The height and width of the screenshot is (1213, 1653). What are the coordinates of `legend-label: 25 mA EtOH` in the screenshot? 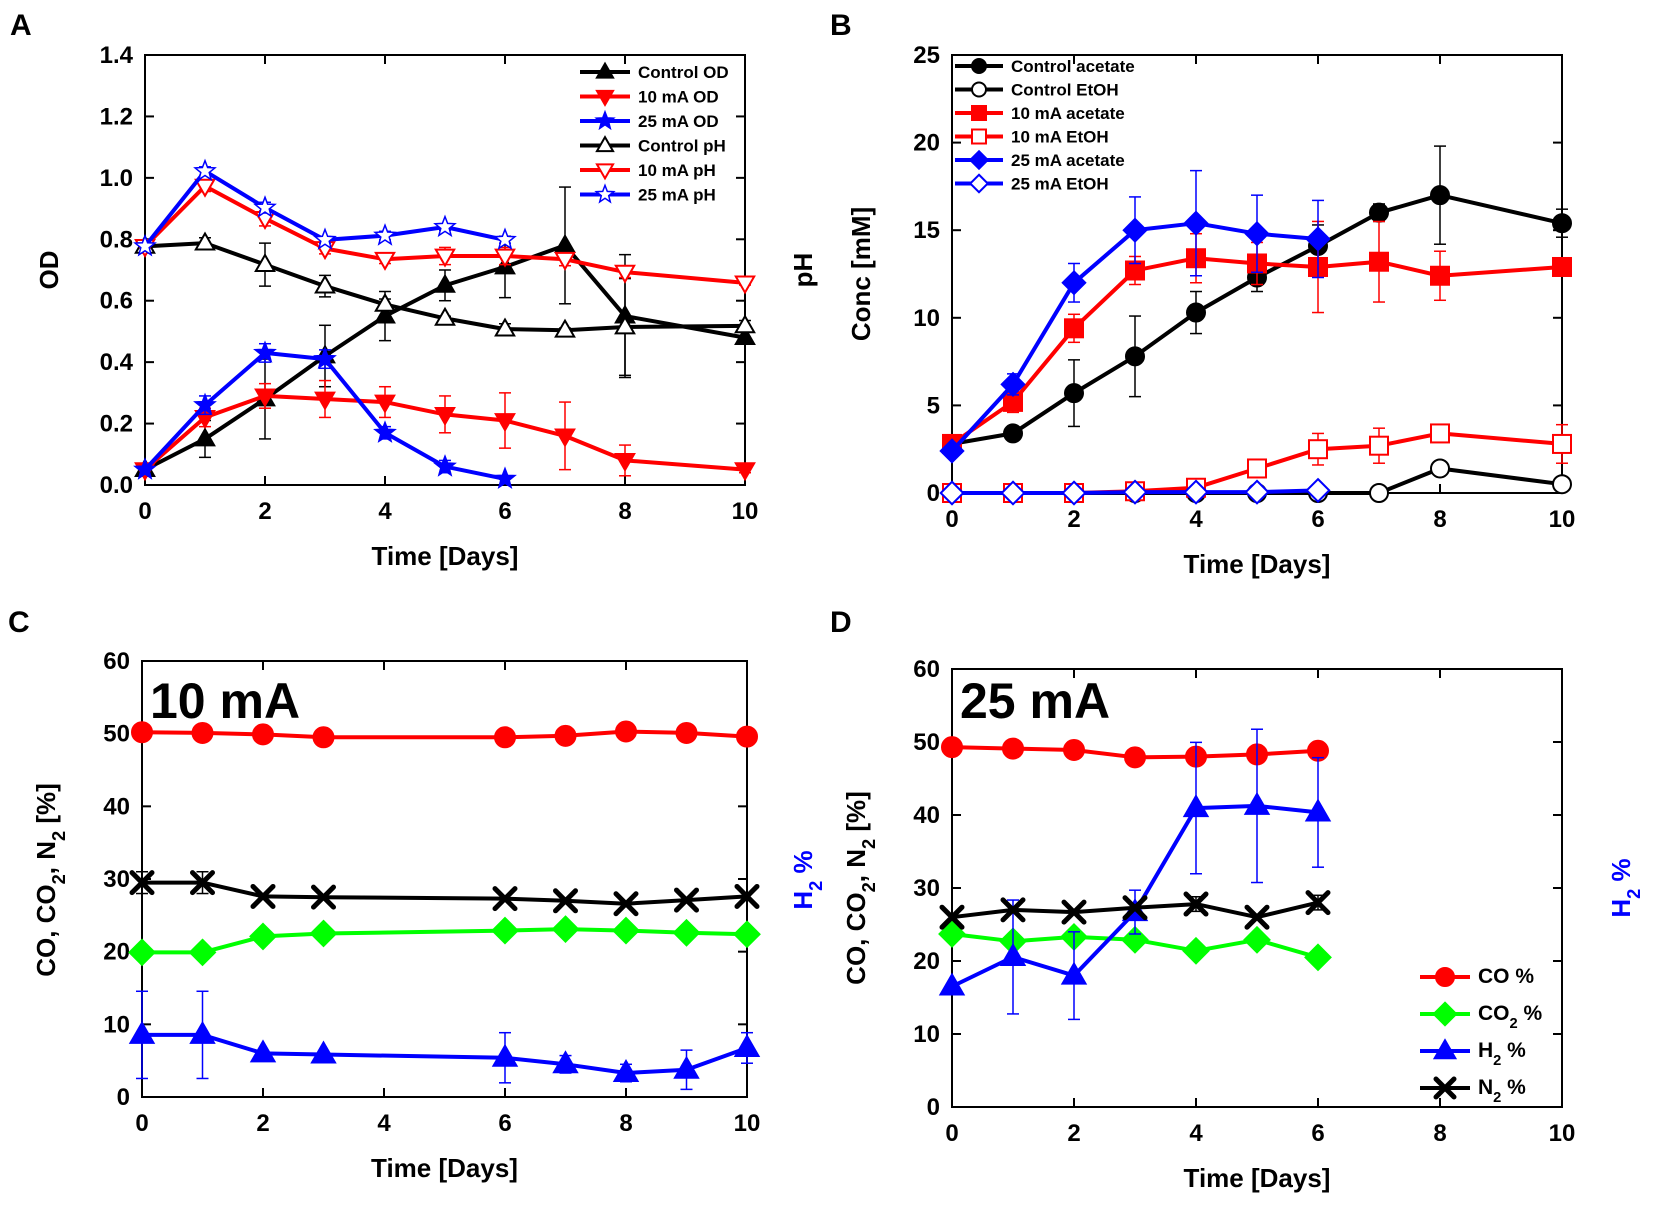 It's located at (1060, 184).